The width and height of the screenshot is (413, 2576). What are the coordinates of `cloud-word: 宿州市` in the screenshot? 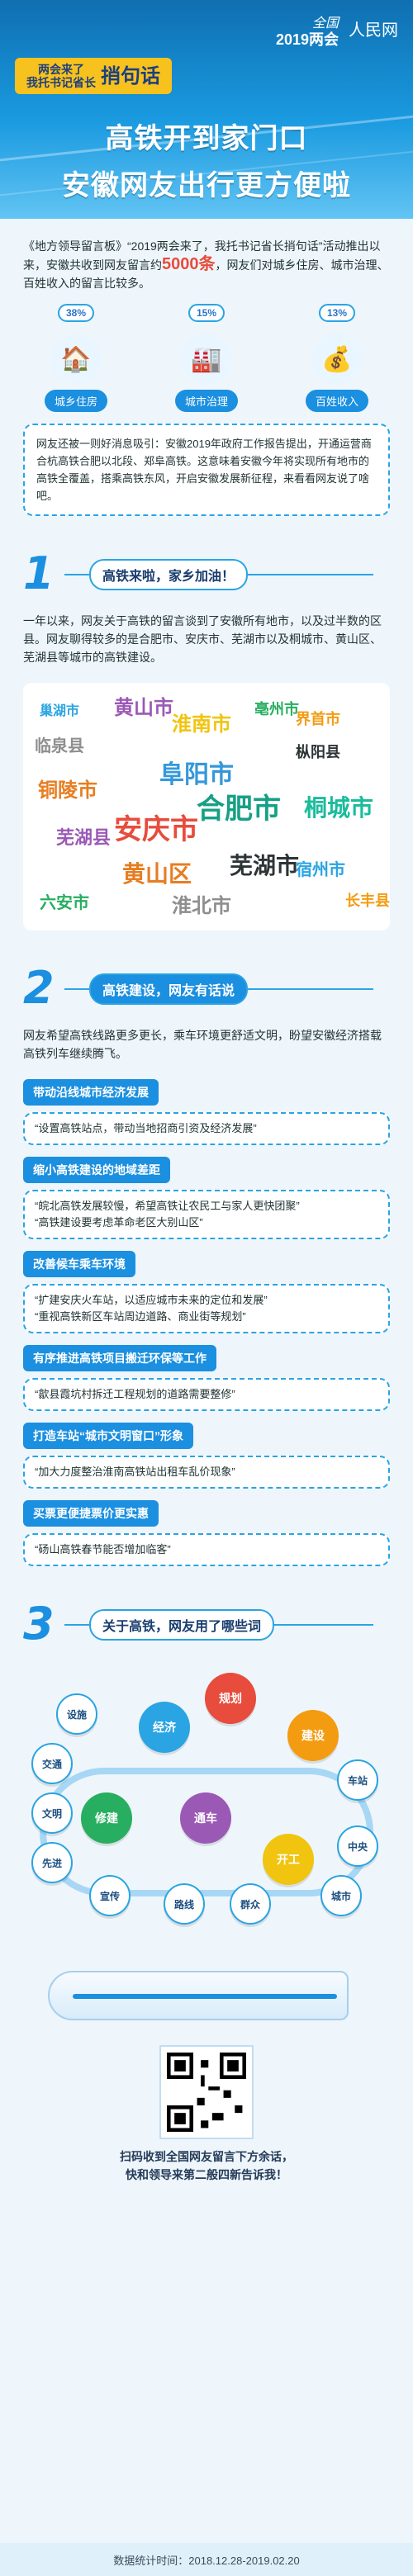 It's located at (320, 870).